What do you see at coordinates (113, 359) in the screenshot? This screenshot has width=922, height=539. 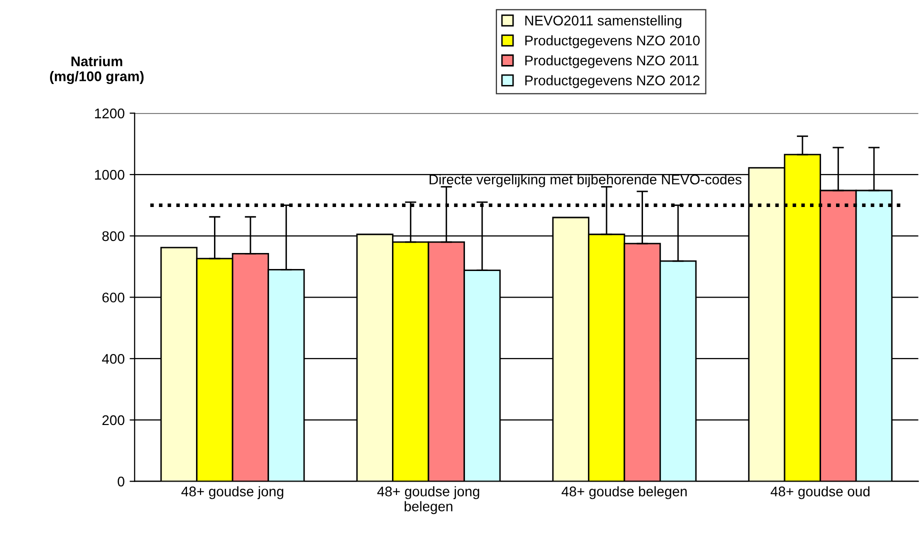 I see `y-tick-label: 400` at bounding box center [113, 359].